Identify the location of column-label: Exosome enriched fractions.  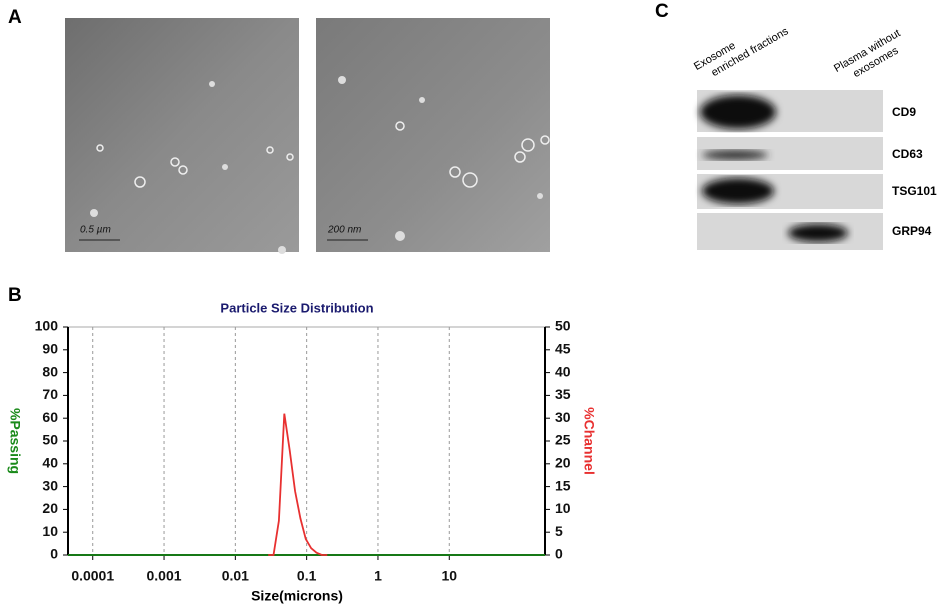
(741, 52).